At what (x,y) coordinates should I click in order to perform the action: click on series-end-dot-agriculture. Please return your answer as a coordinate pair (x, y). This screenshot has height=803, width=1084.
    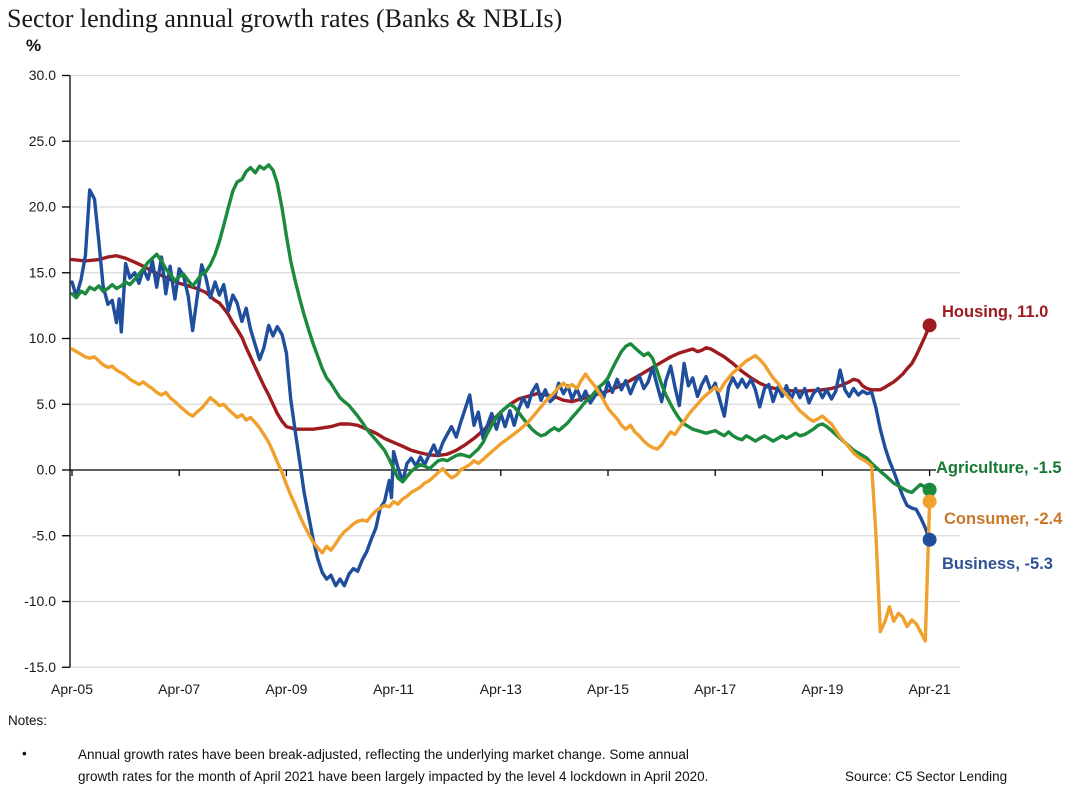
    Looking at the image, I should click on (929, 489).